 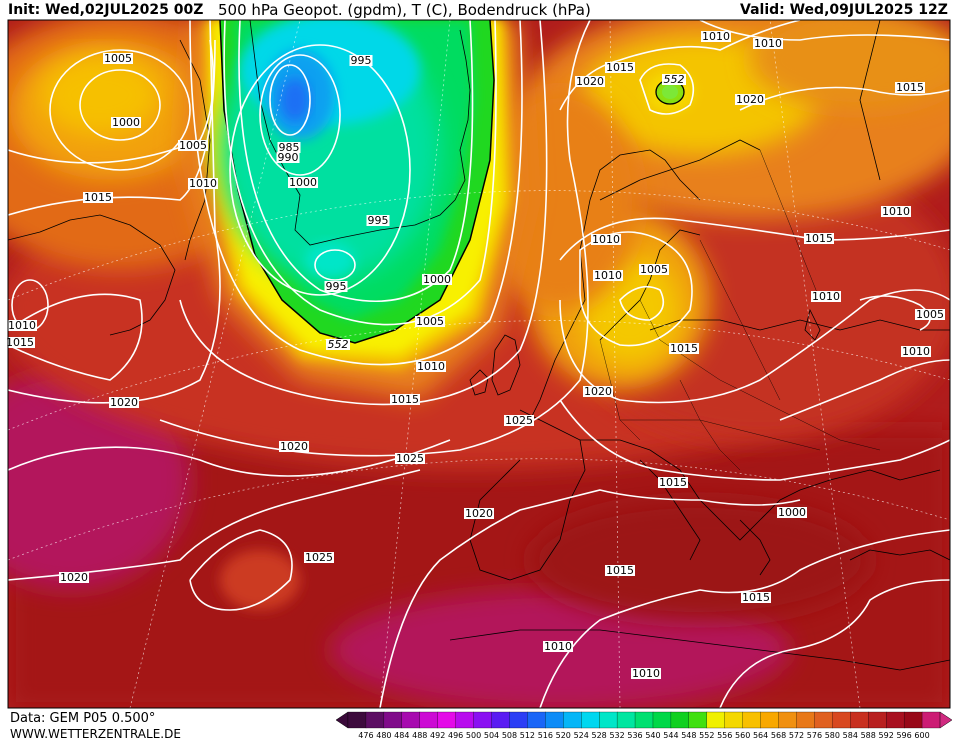 What do you see at coordinates (778, 735) in the screenshot?
I see `legend-tick: 568` at bounding box center [778, 735].